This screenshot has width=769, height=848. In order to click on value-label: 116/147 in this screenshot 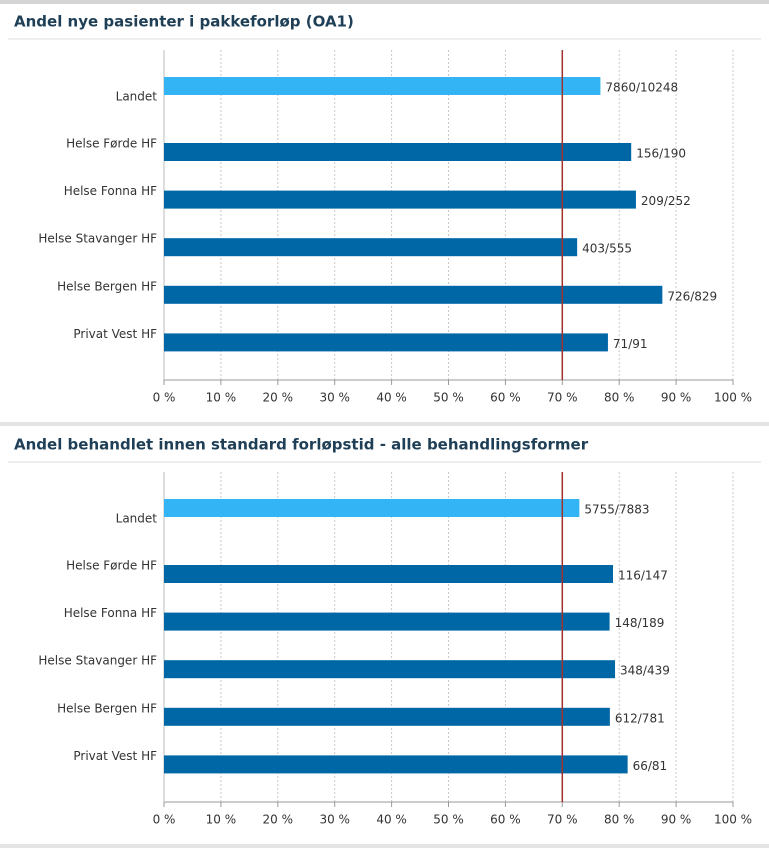, I will do `click(643, 576)`.